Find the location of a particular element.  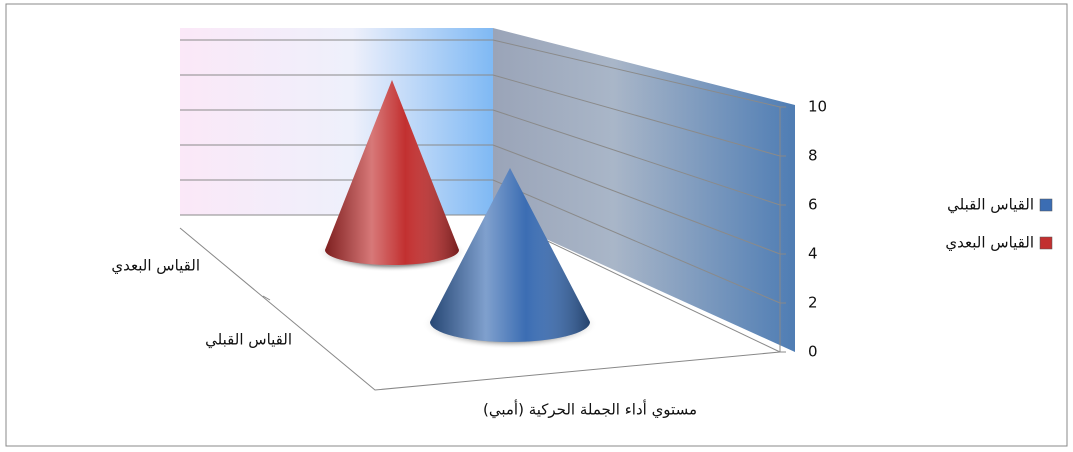

legend-label: القياس القبلي is located at coordinates (990, 205).